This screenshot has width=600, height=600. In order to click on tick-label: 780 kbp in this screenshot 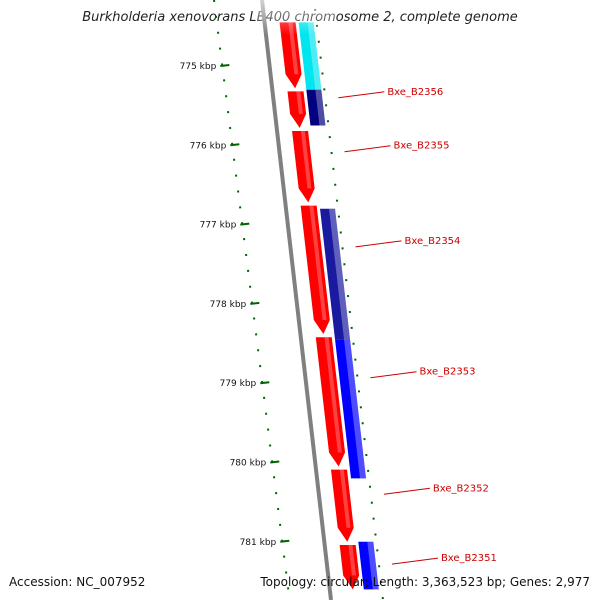, I will do `click(248, 464)`.